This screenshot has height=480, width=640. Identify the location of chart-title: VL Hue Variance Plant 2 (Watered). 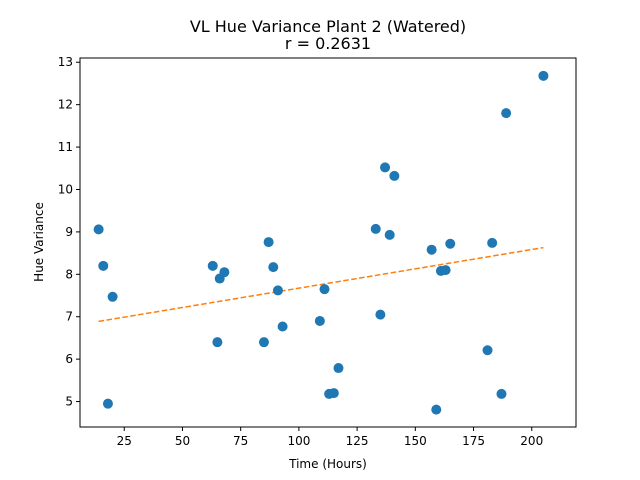
(328, 26).